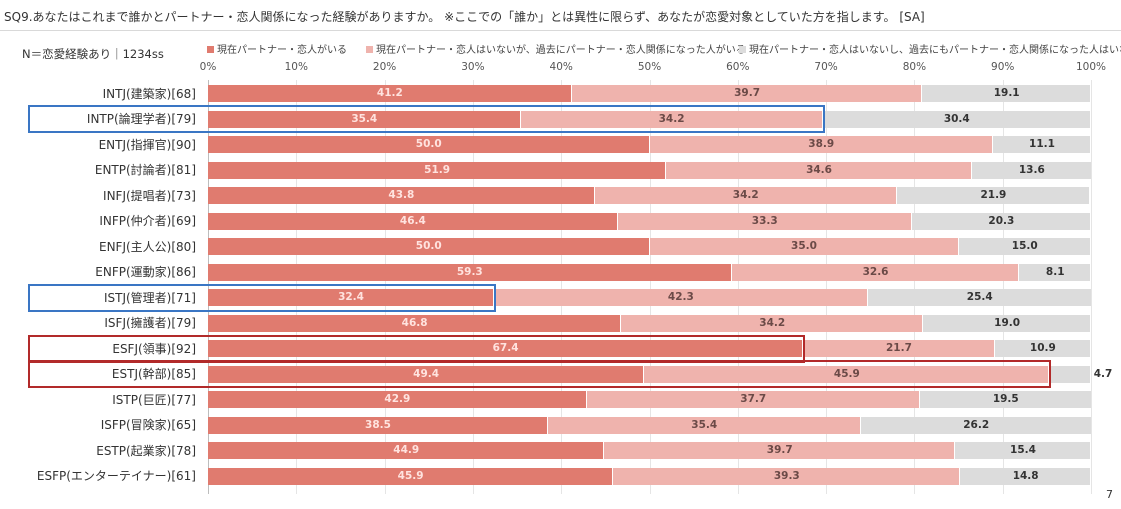 The height and width of the screenshot is (509, 1121). I want to click on data-label: 19.5, so click(1005, 399).